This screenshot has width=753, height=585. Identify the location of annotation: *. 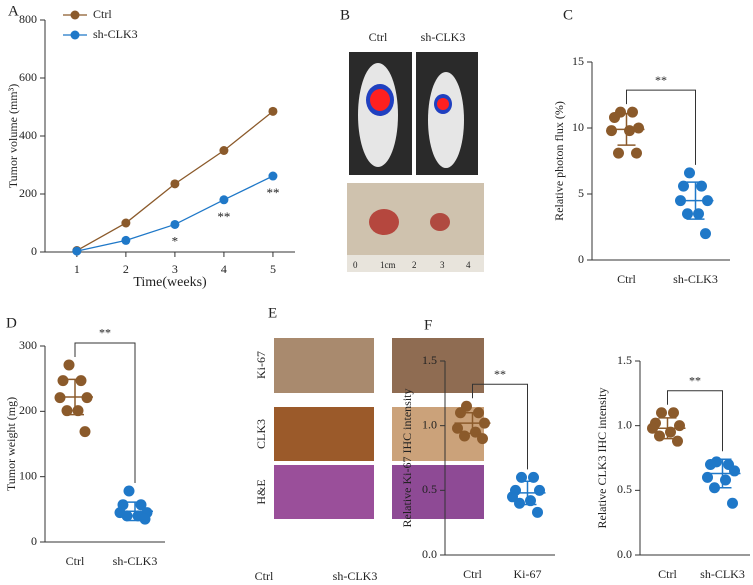
(175, 240).